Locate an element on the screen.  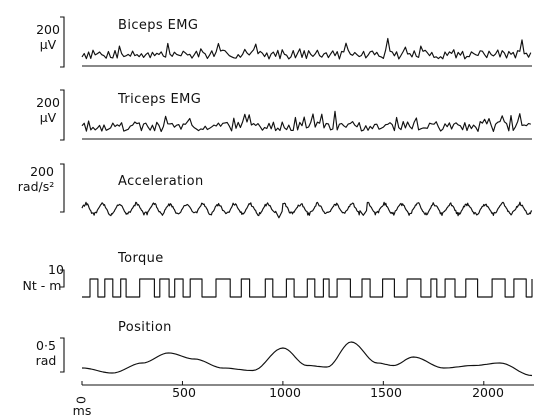
trace-acceleration is located at coordinates (307, 210).